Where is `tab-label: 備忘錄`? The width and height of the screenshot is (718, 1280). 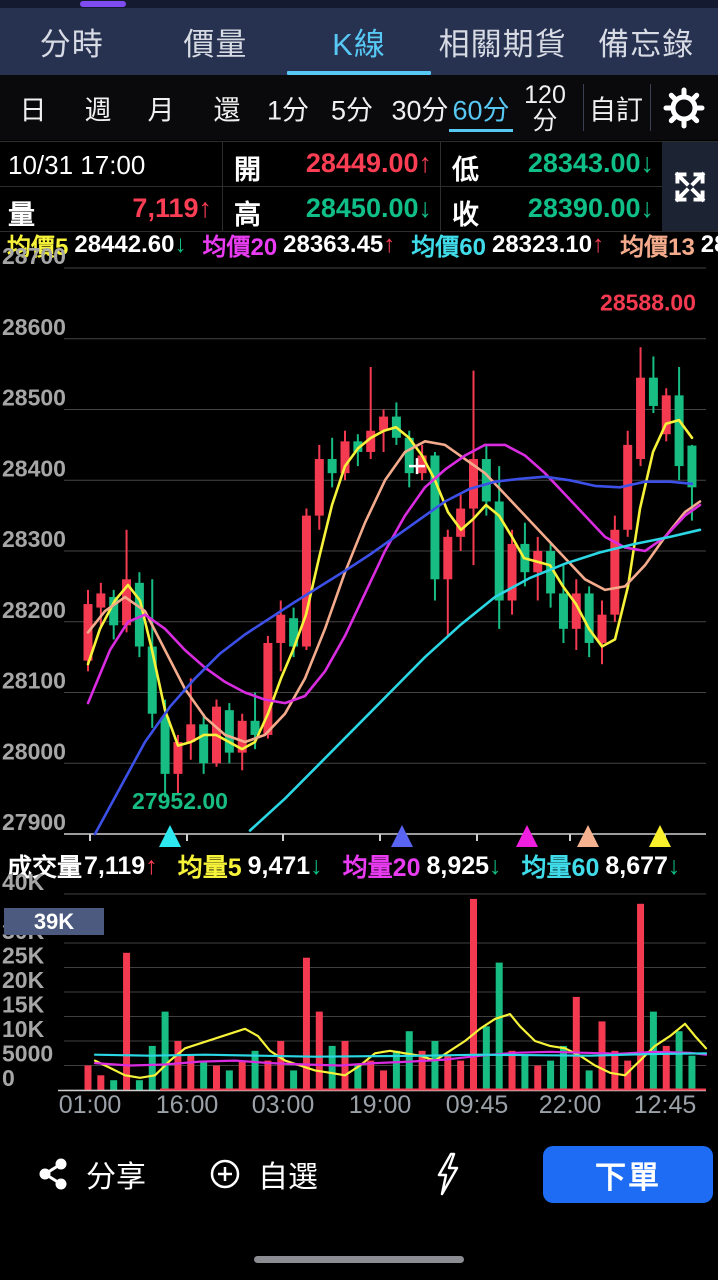
tab-label: 備忘錄 is located at coordinates (646, 44).